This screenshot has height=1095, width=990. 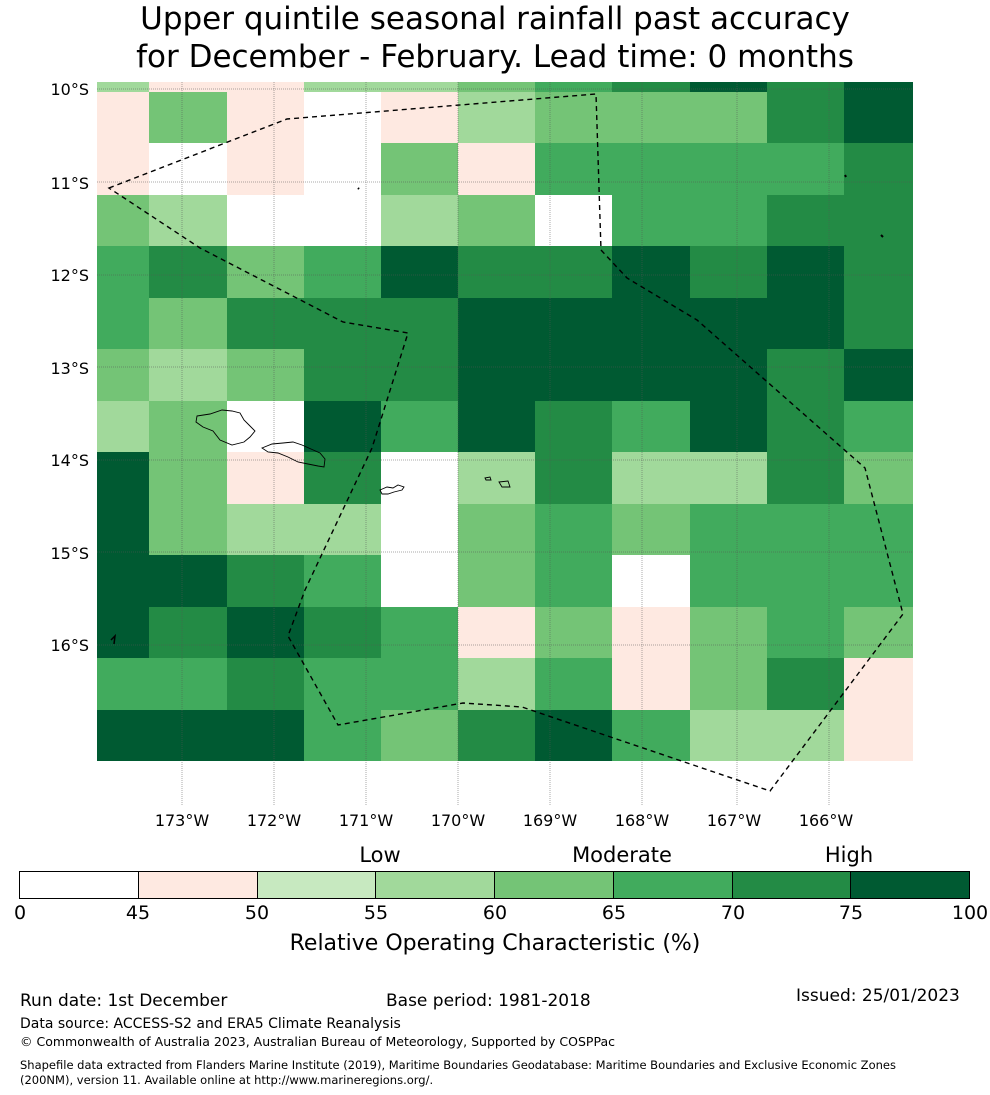 I want to click on run-date: Run date: 1st December, so click(x=124, y=1001).